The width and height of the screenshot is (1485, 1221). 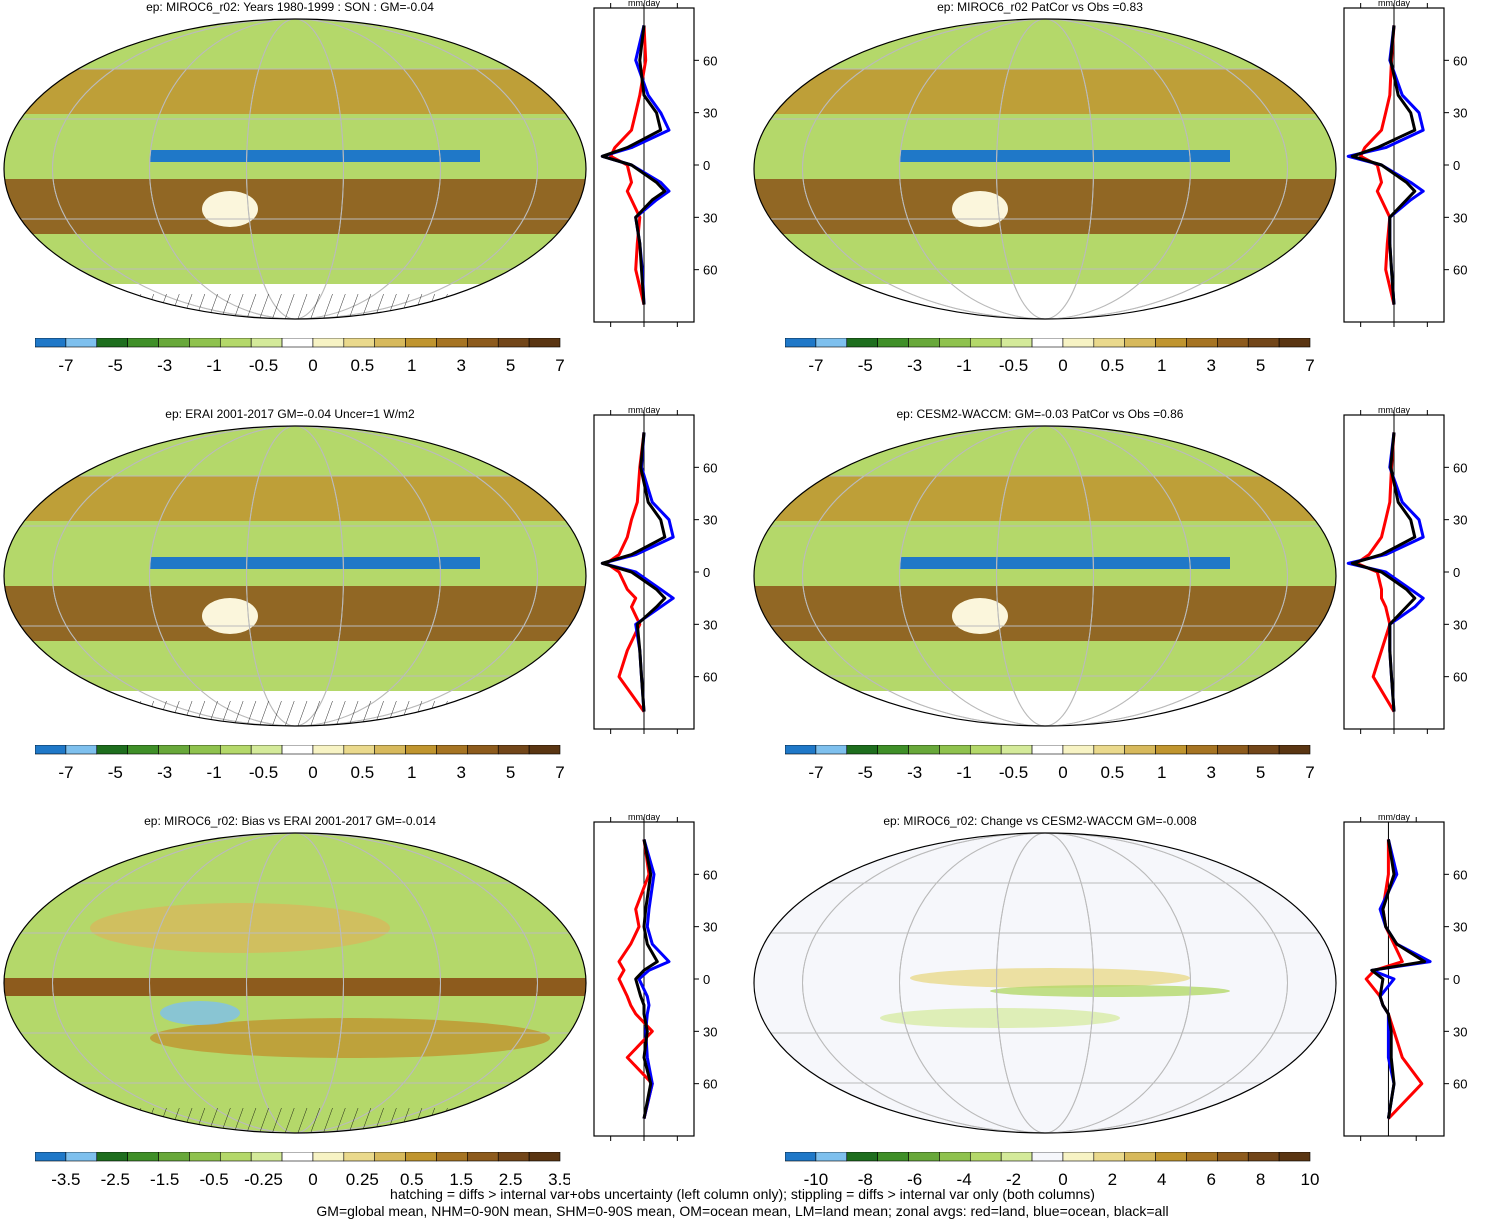 I want to click on colorbar-label: 0.5, so click(x=363, y=772).